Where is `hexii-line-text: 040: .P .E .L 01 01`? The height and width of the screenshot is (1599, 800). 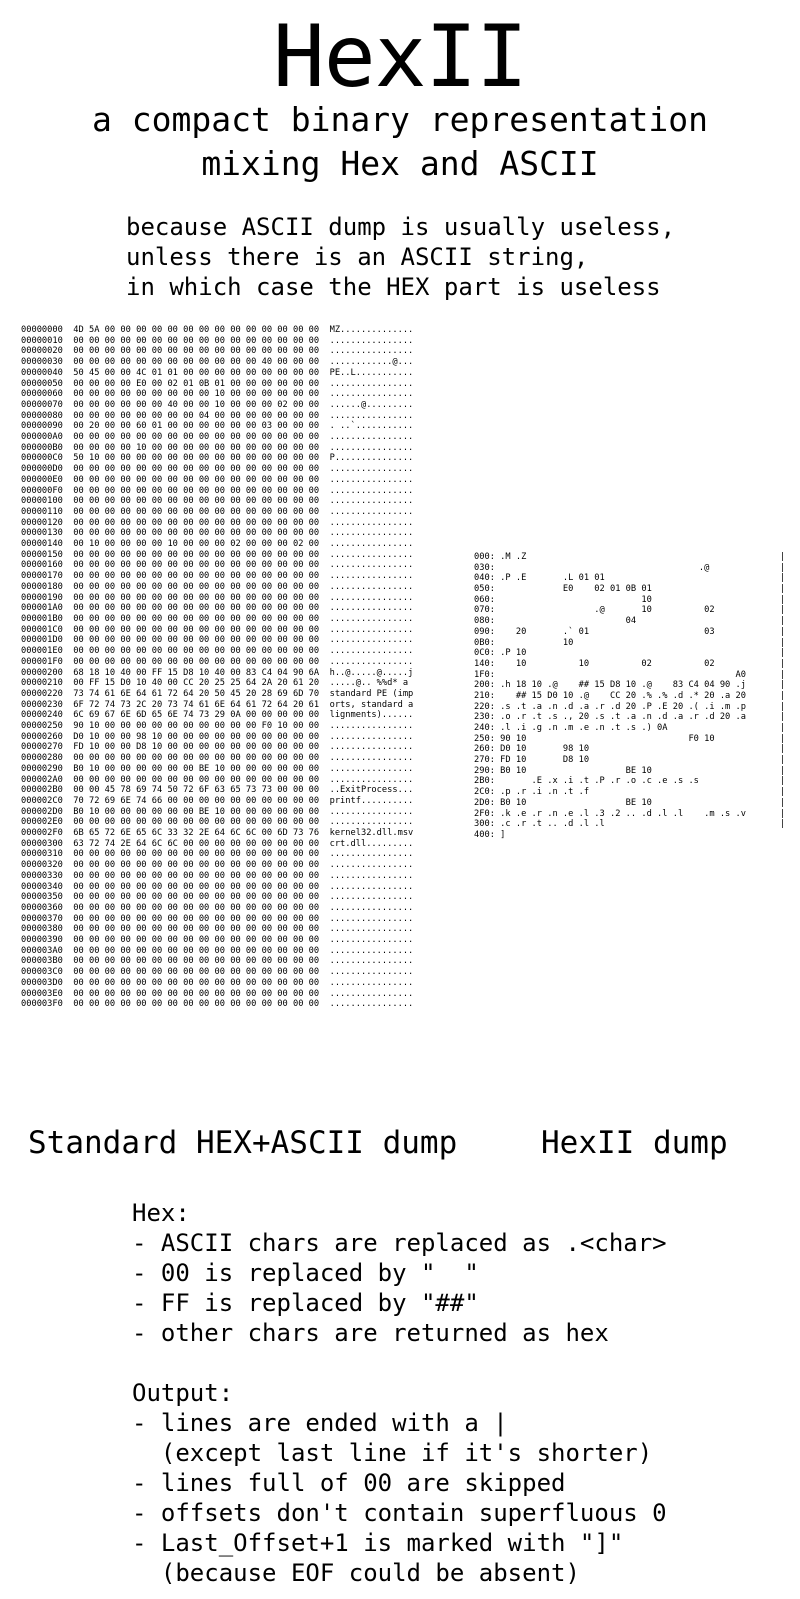
hexii-line-text: 040: .P .E .L 01 01 is located at coordinates (539, 578).